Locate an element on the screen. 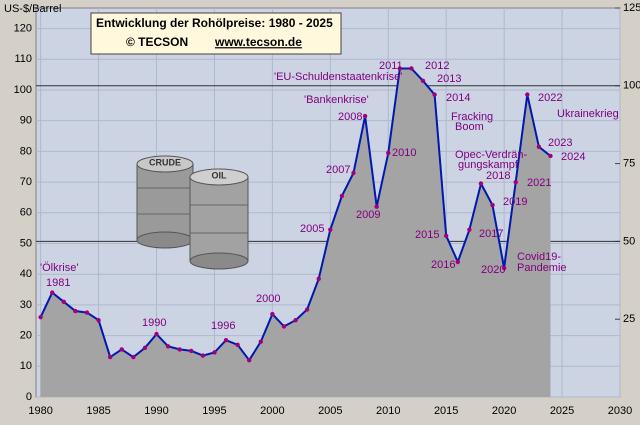  annotation: 2016 is located at coordinates (443, 265).